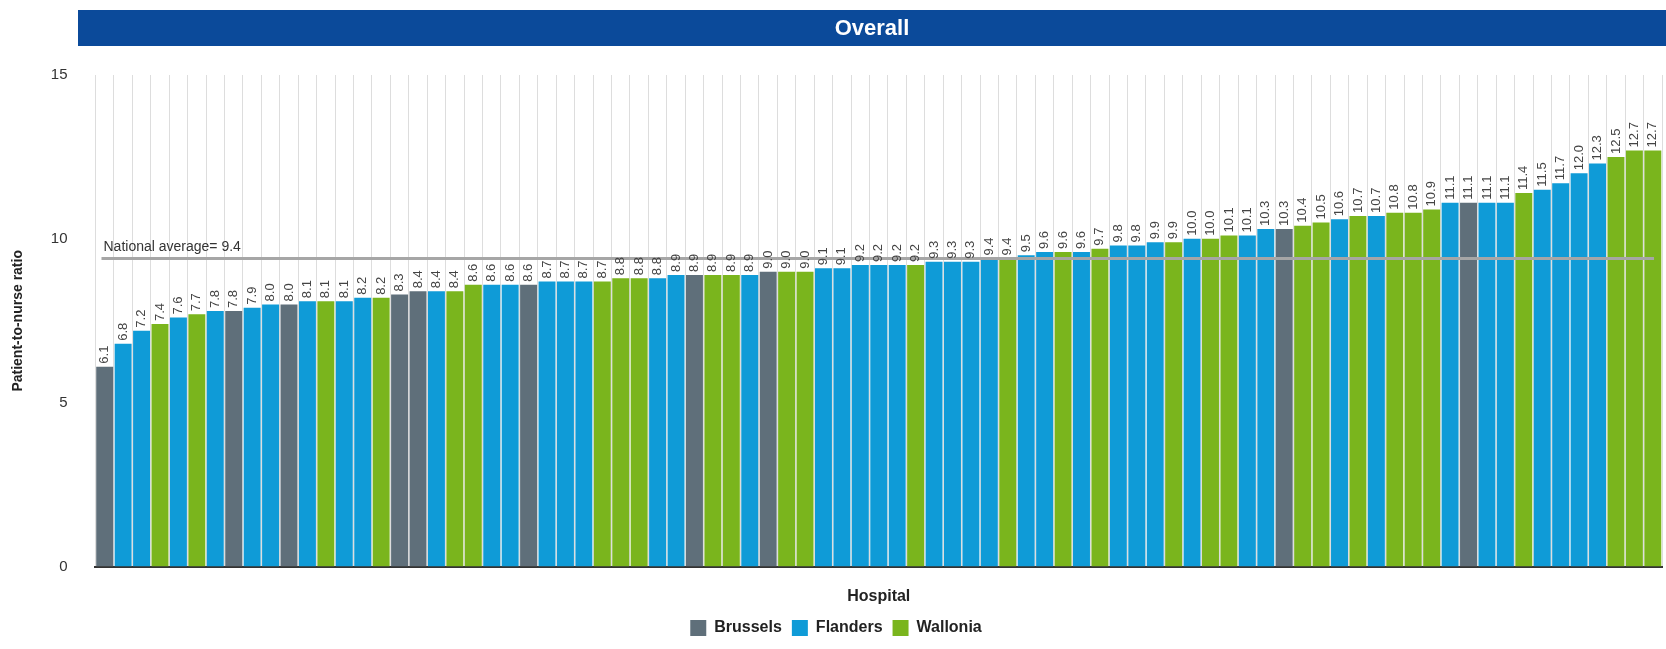 This screenshot has width=1666, height=649. I want to click on data-label: 7.7, so click(196, 302).